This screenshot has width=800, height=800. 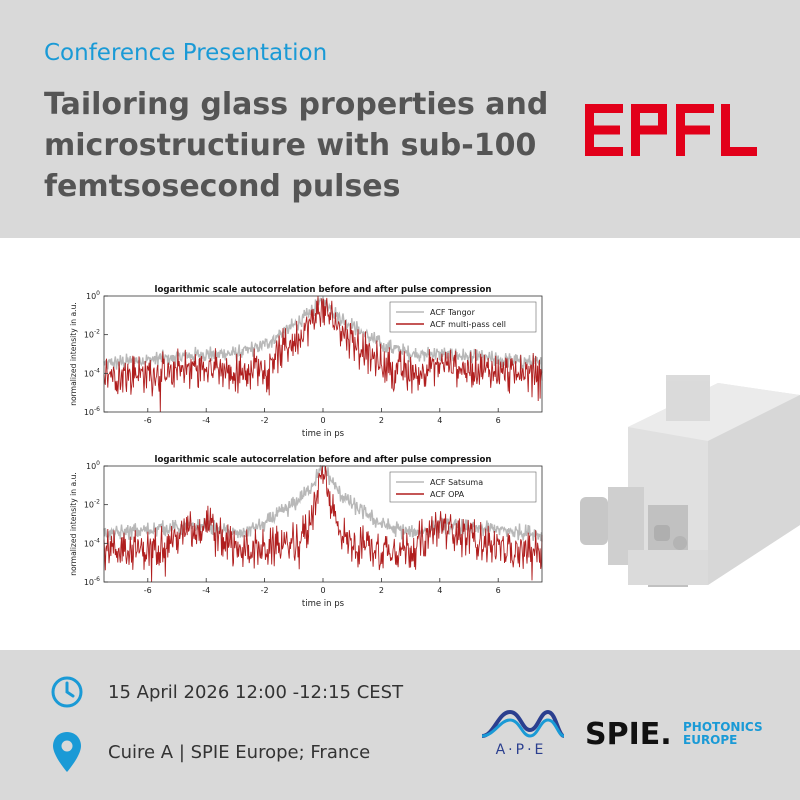 I want to click on spie-logo-text: SPIE., so click(x=628, y=734).